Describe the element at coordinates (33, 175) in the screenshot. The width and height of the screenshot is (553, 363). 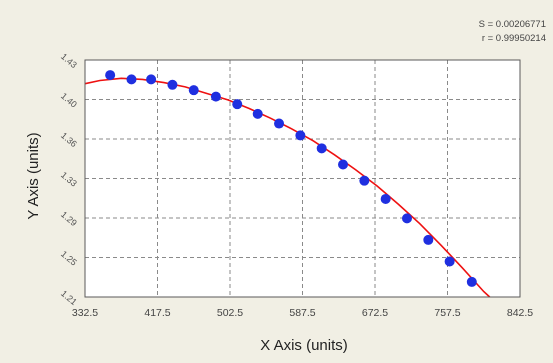
I see `y-axis-title: Y Axis (units)` at that location.